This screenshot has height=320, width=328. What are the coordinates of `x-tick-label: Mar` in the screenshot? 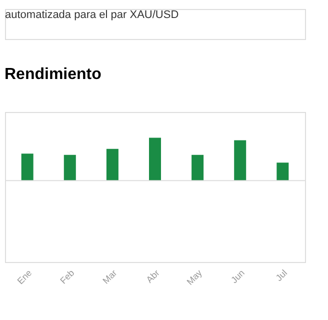 It's located at (109, 277).